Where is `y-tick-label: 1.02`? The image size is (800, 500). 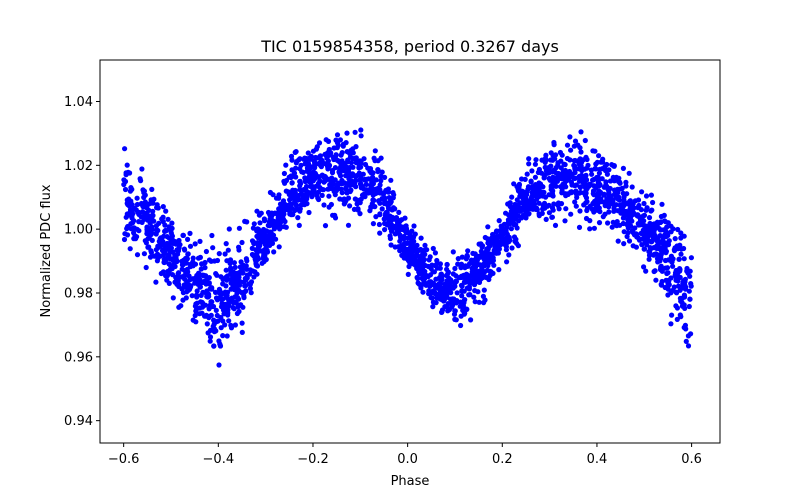
y-tick-label: 1.02 is located at coordinates (78, 166).